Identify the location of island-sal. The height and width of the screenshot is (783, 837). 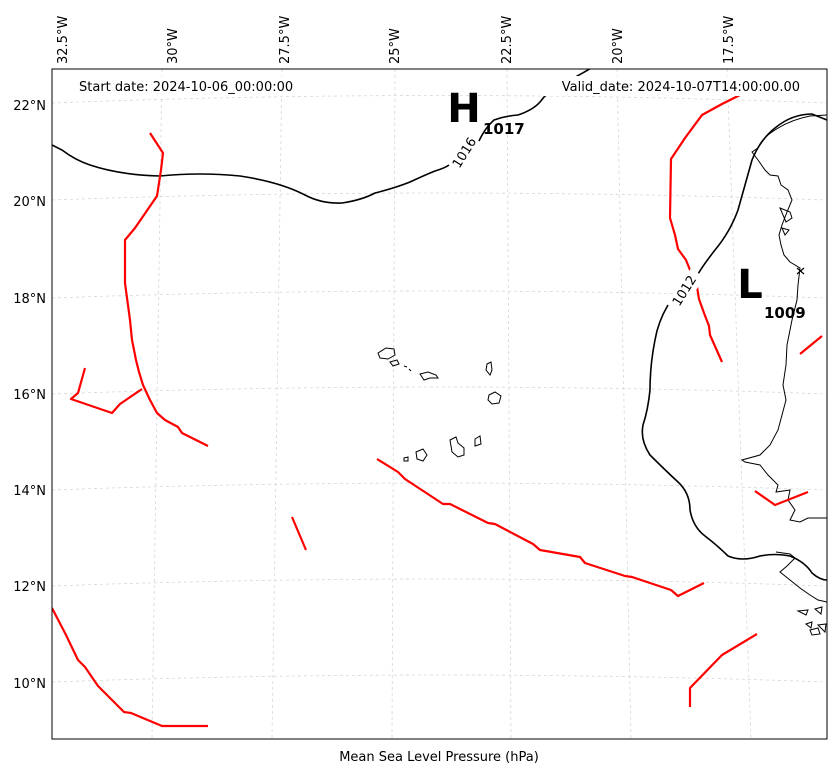
(489, 368).